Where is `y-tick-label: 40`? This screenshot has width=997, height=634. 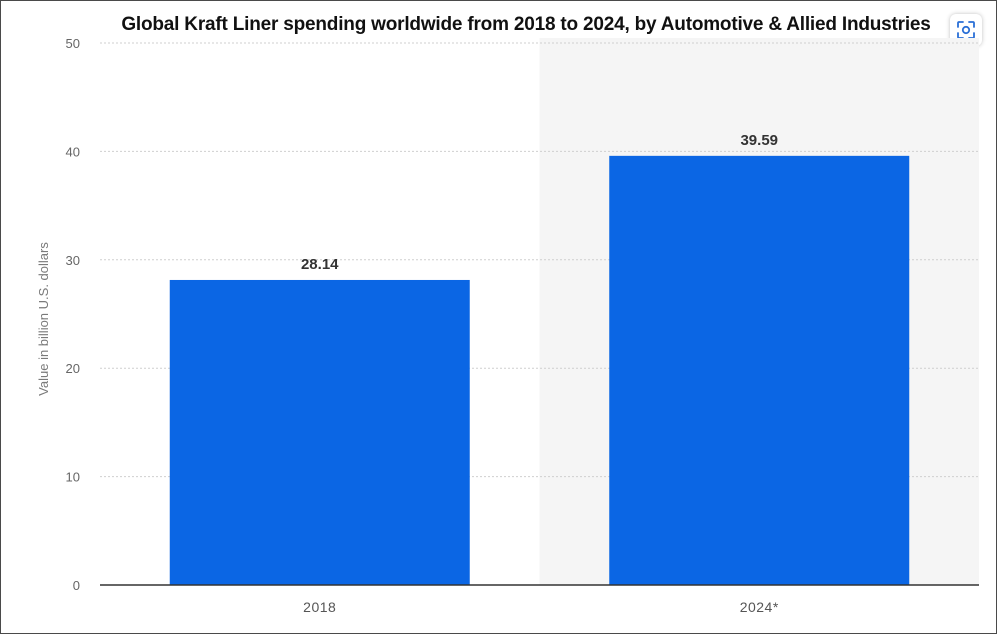 y-tick-label: 40 is located at coordinates (73, 151).